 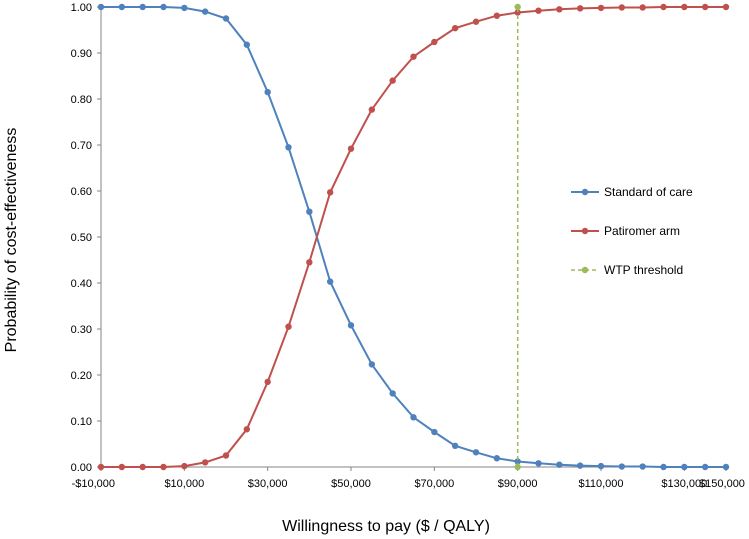 I want to click on x-tick-label: $150,000, so click(x=722, y=484).